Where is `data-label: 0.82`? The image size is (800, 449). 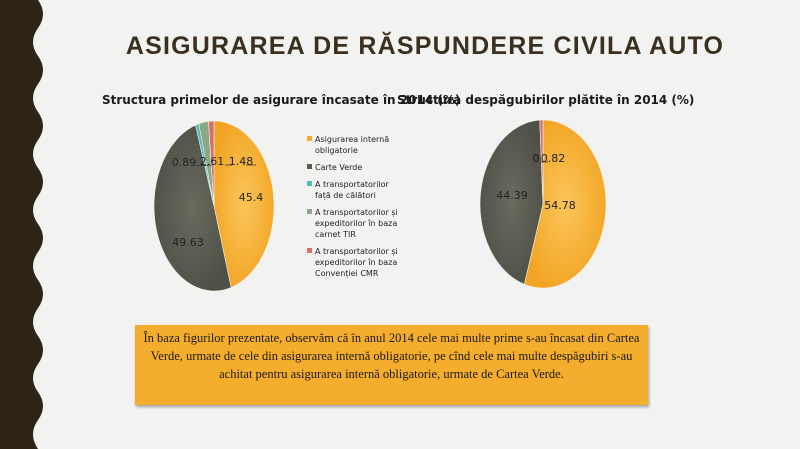
data-label: 0.82 is located at coordinates (553, 158).